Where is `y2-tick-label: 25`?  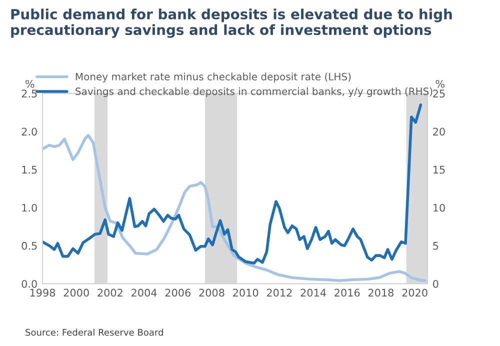 y2-tick-label: 25 is located at coordinates (439, 94).